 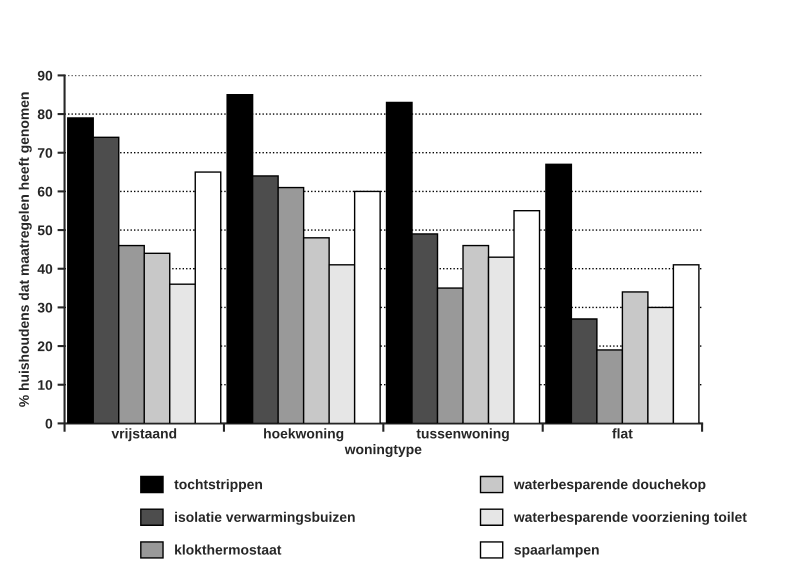 I want to click on y-tick-label: 50, so click(x=45, y=230).